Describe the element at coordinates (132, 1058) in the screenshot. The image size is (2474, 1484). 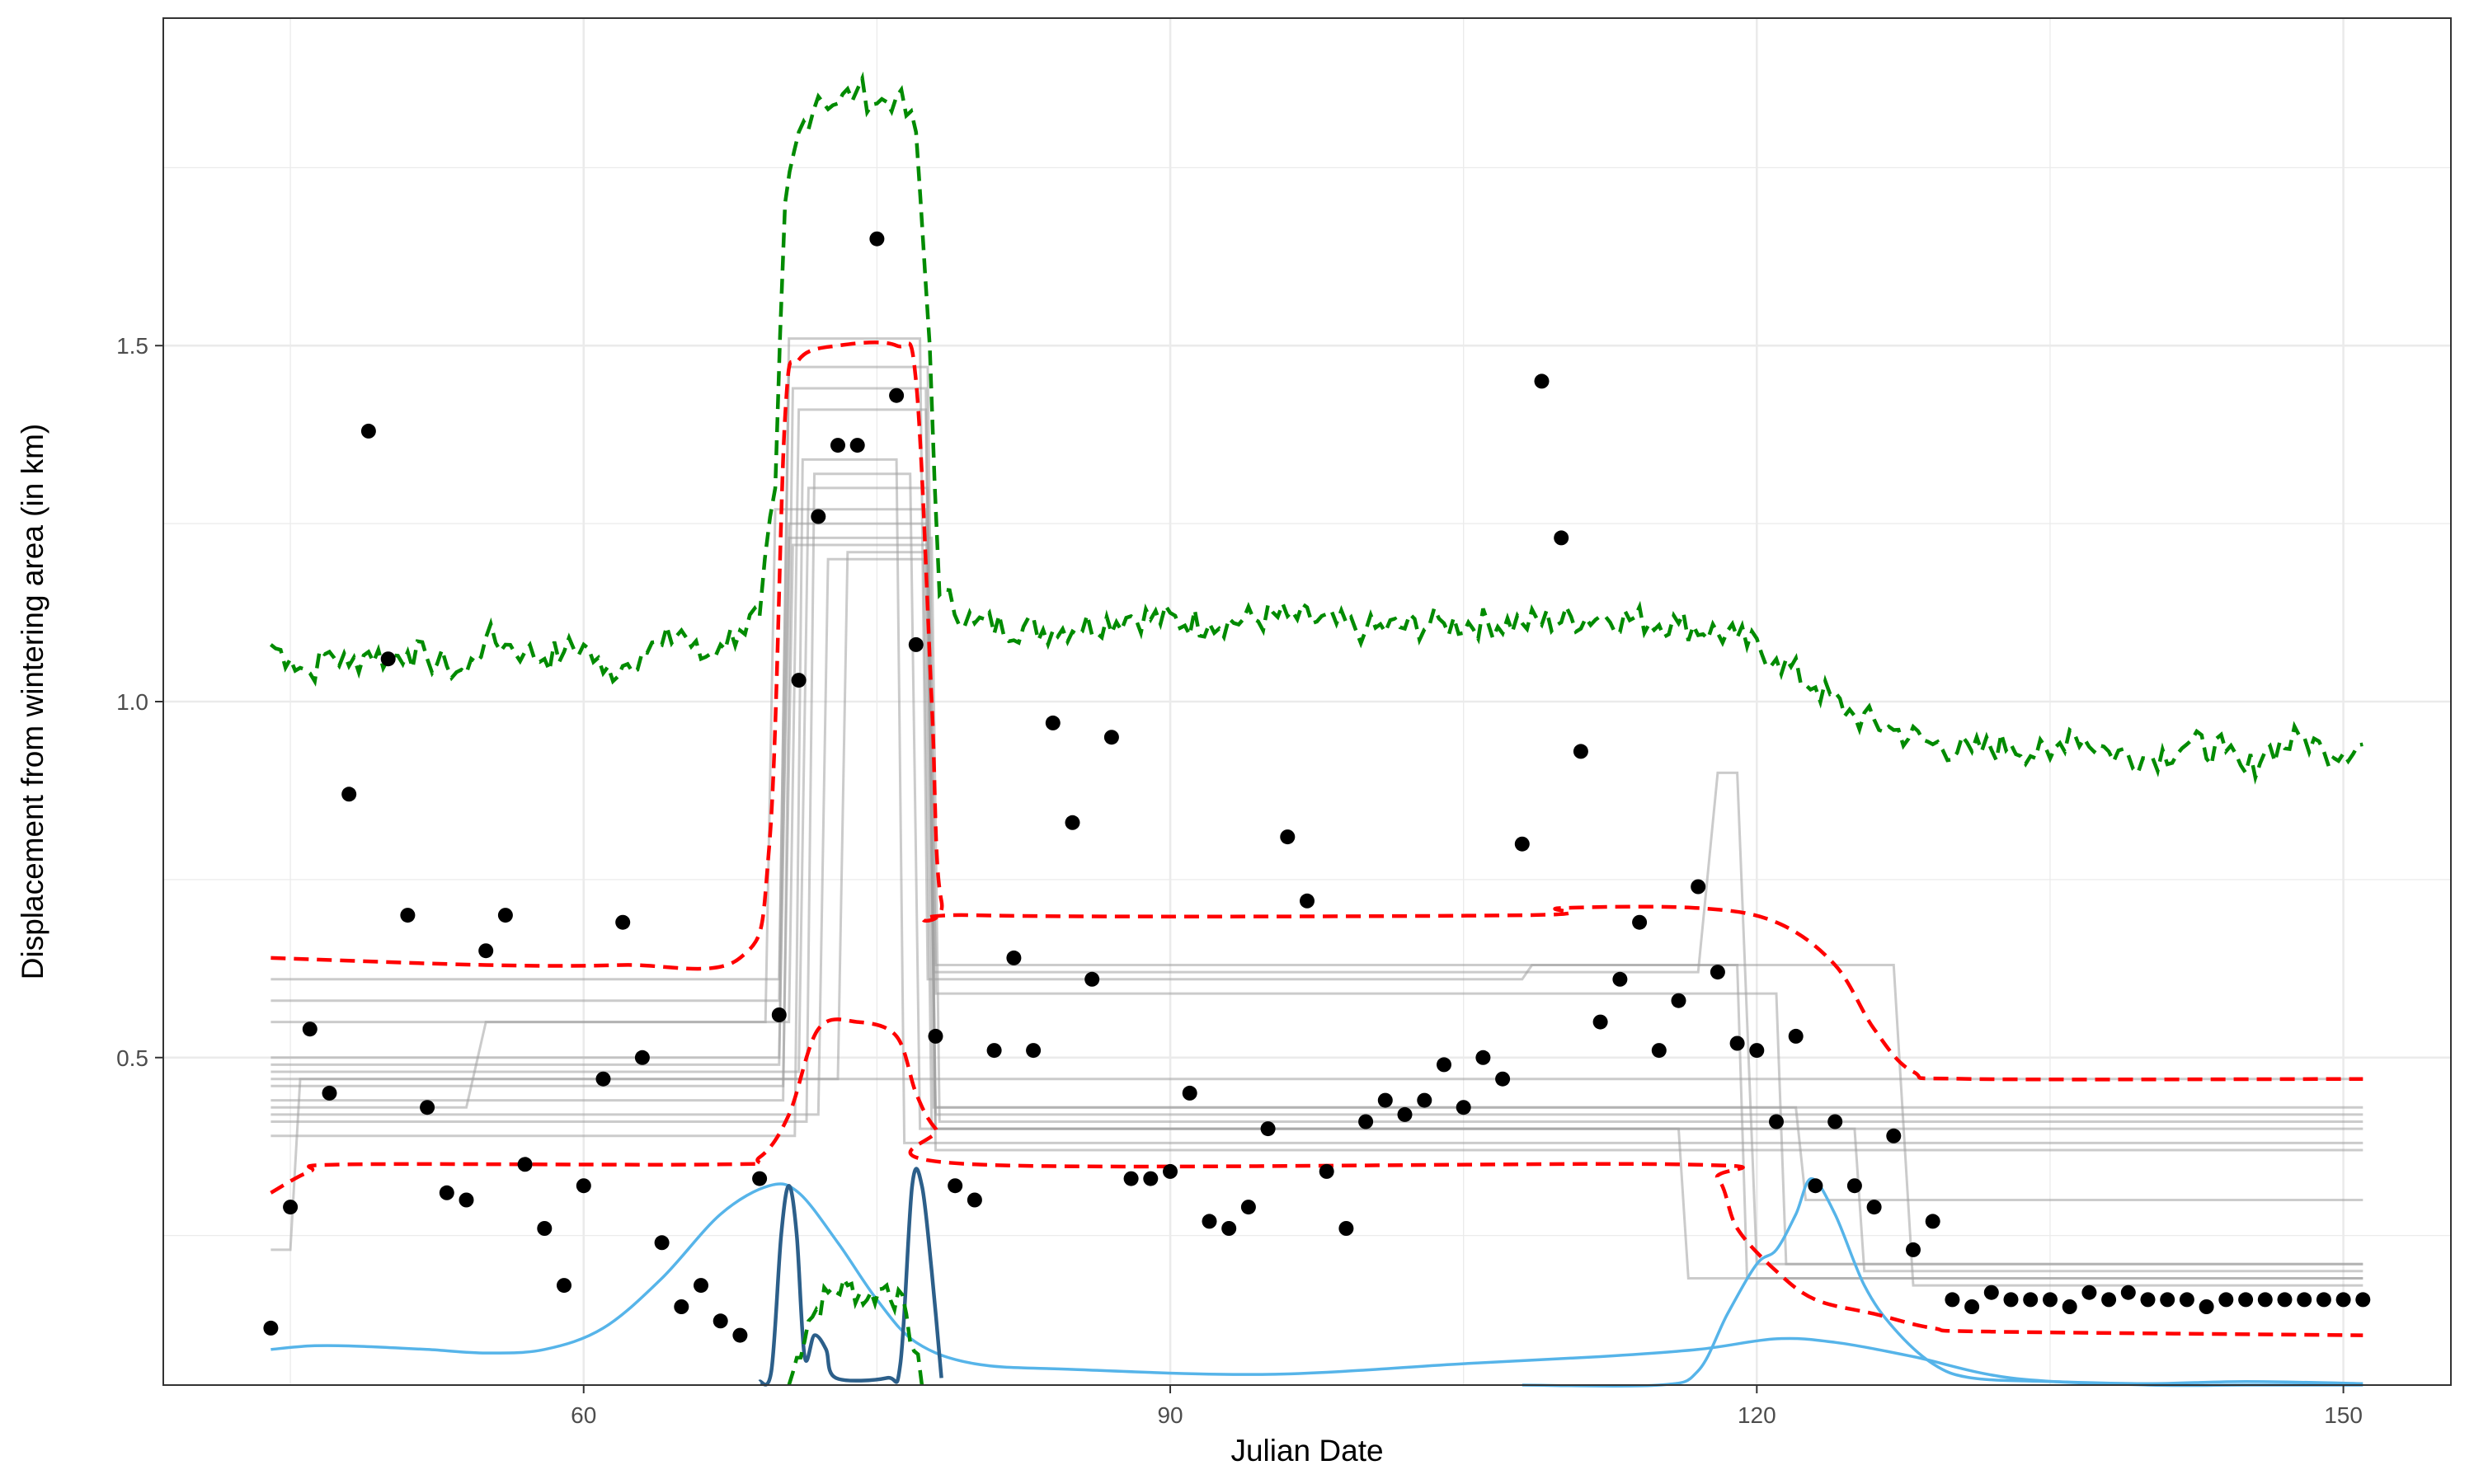
I see `y-tick-label: 0.5` at that location.